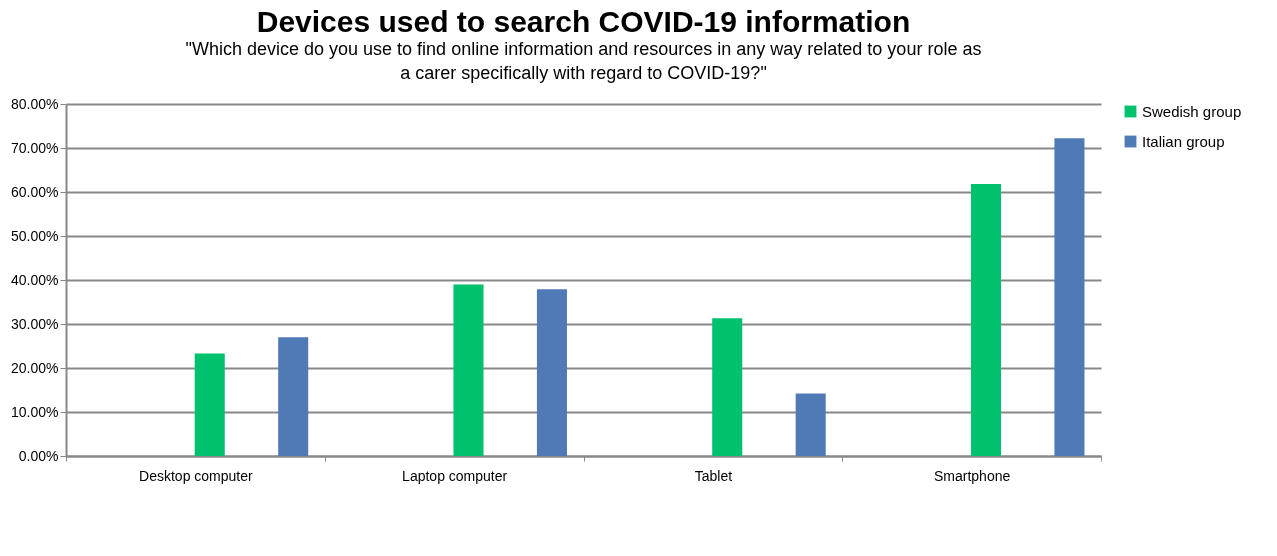  I want to click on x-tick-label: Desktop computer, so click(196, 475).